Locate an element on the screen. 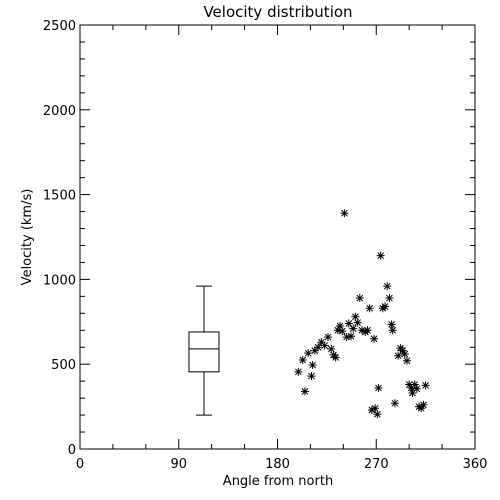 Image resolution: width=500 pixels, height=500 pixels. y-tick-label: 0 is located at coordinates (72, 450).